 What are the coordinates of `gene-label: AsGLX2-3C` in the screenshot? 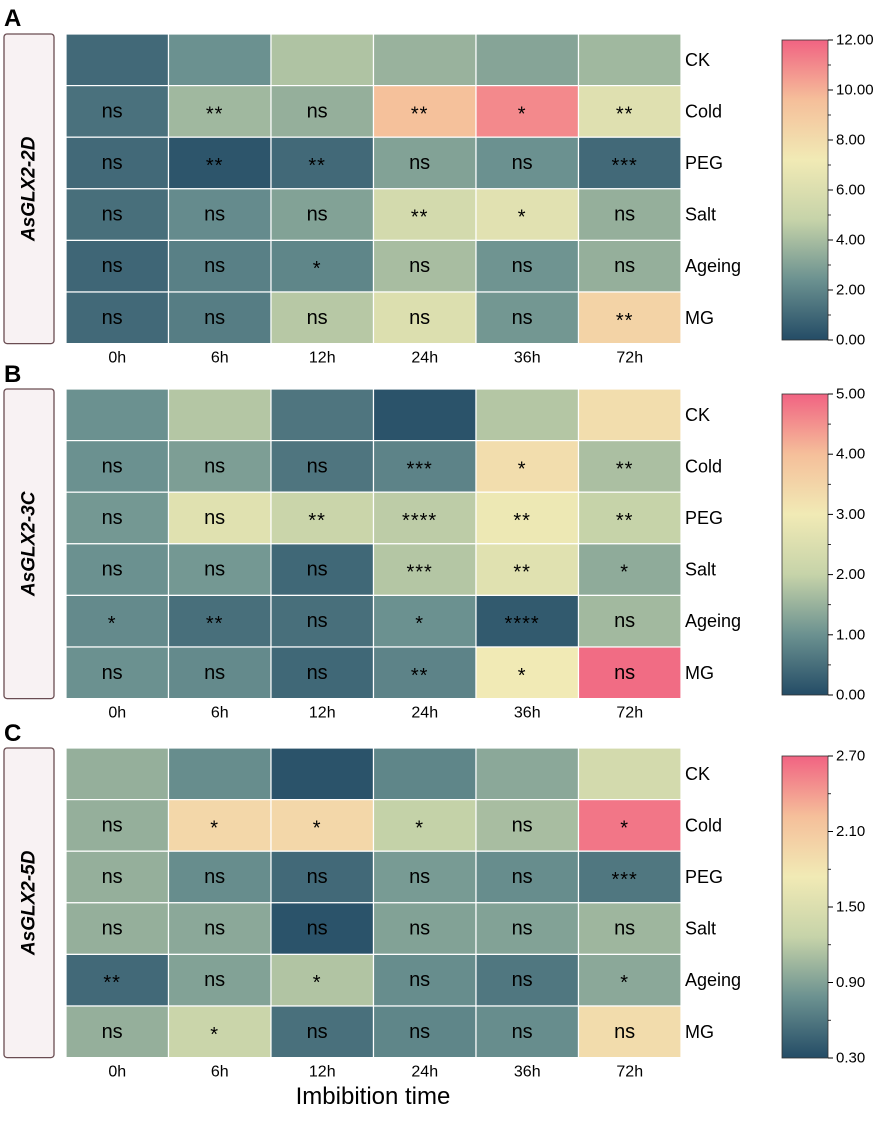 It's located at (29, 544).